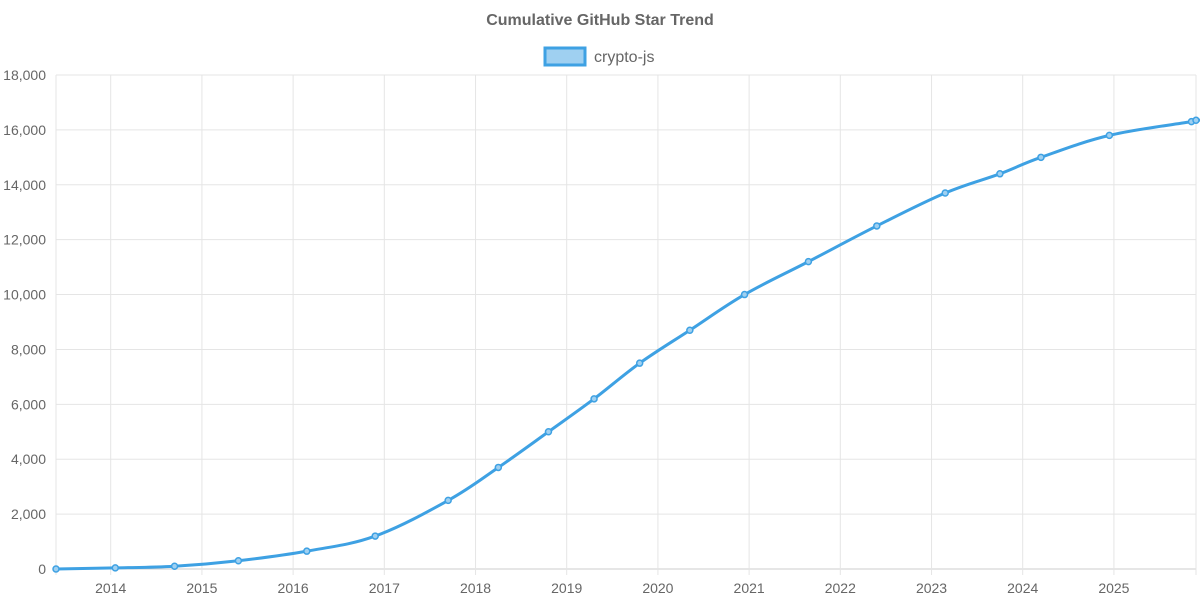 This screenshot has width=1200, height=600. I want to click on y-tick-label: 12,000, so click(24, 240).